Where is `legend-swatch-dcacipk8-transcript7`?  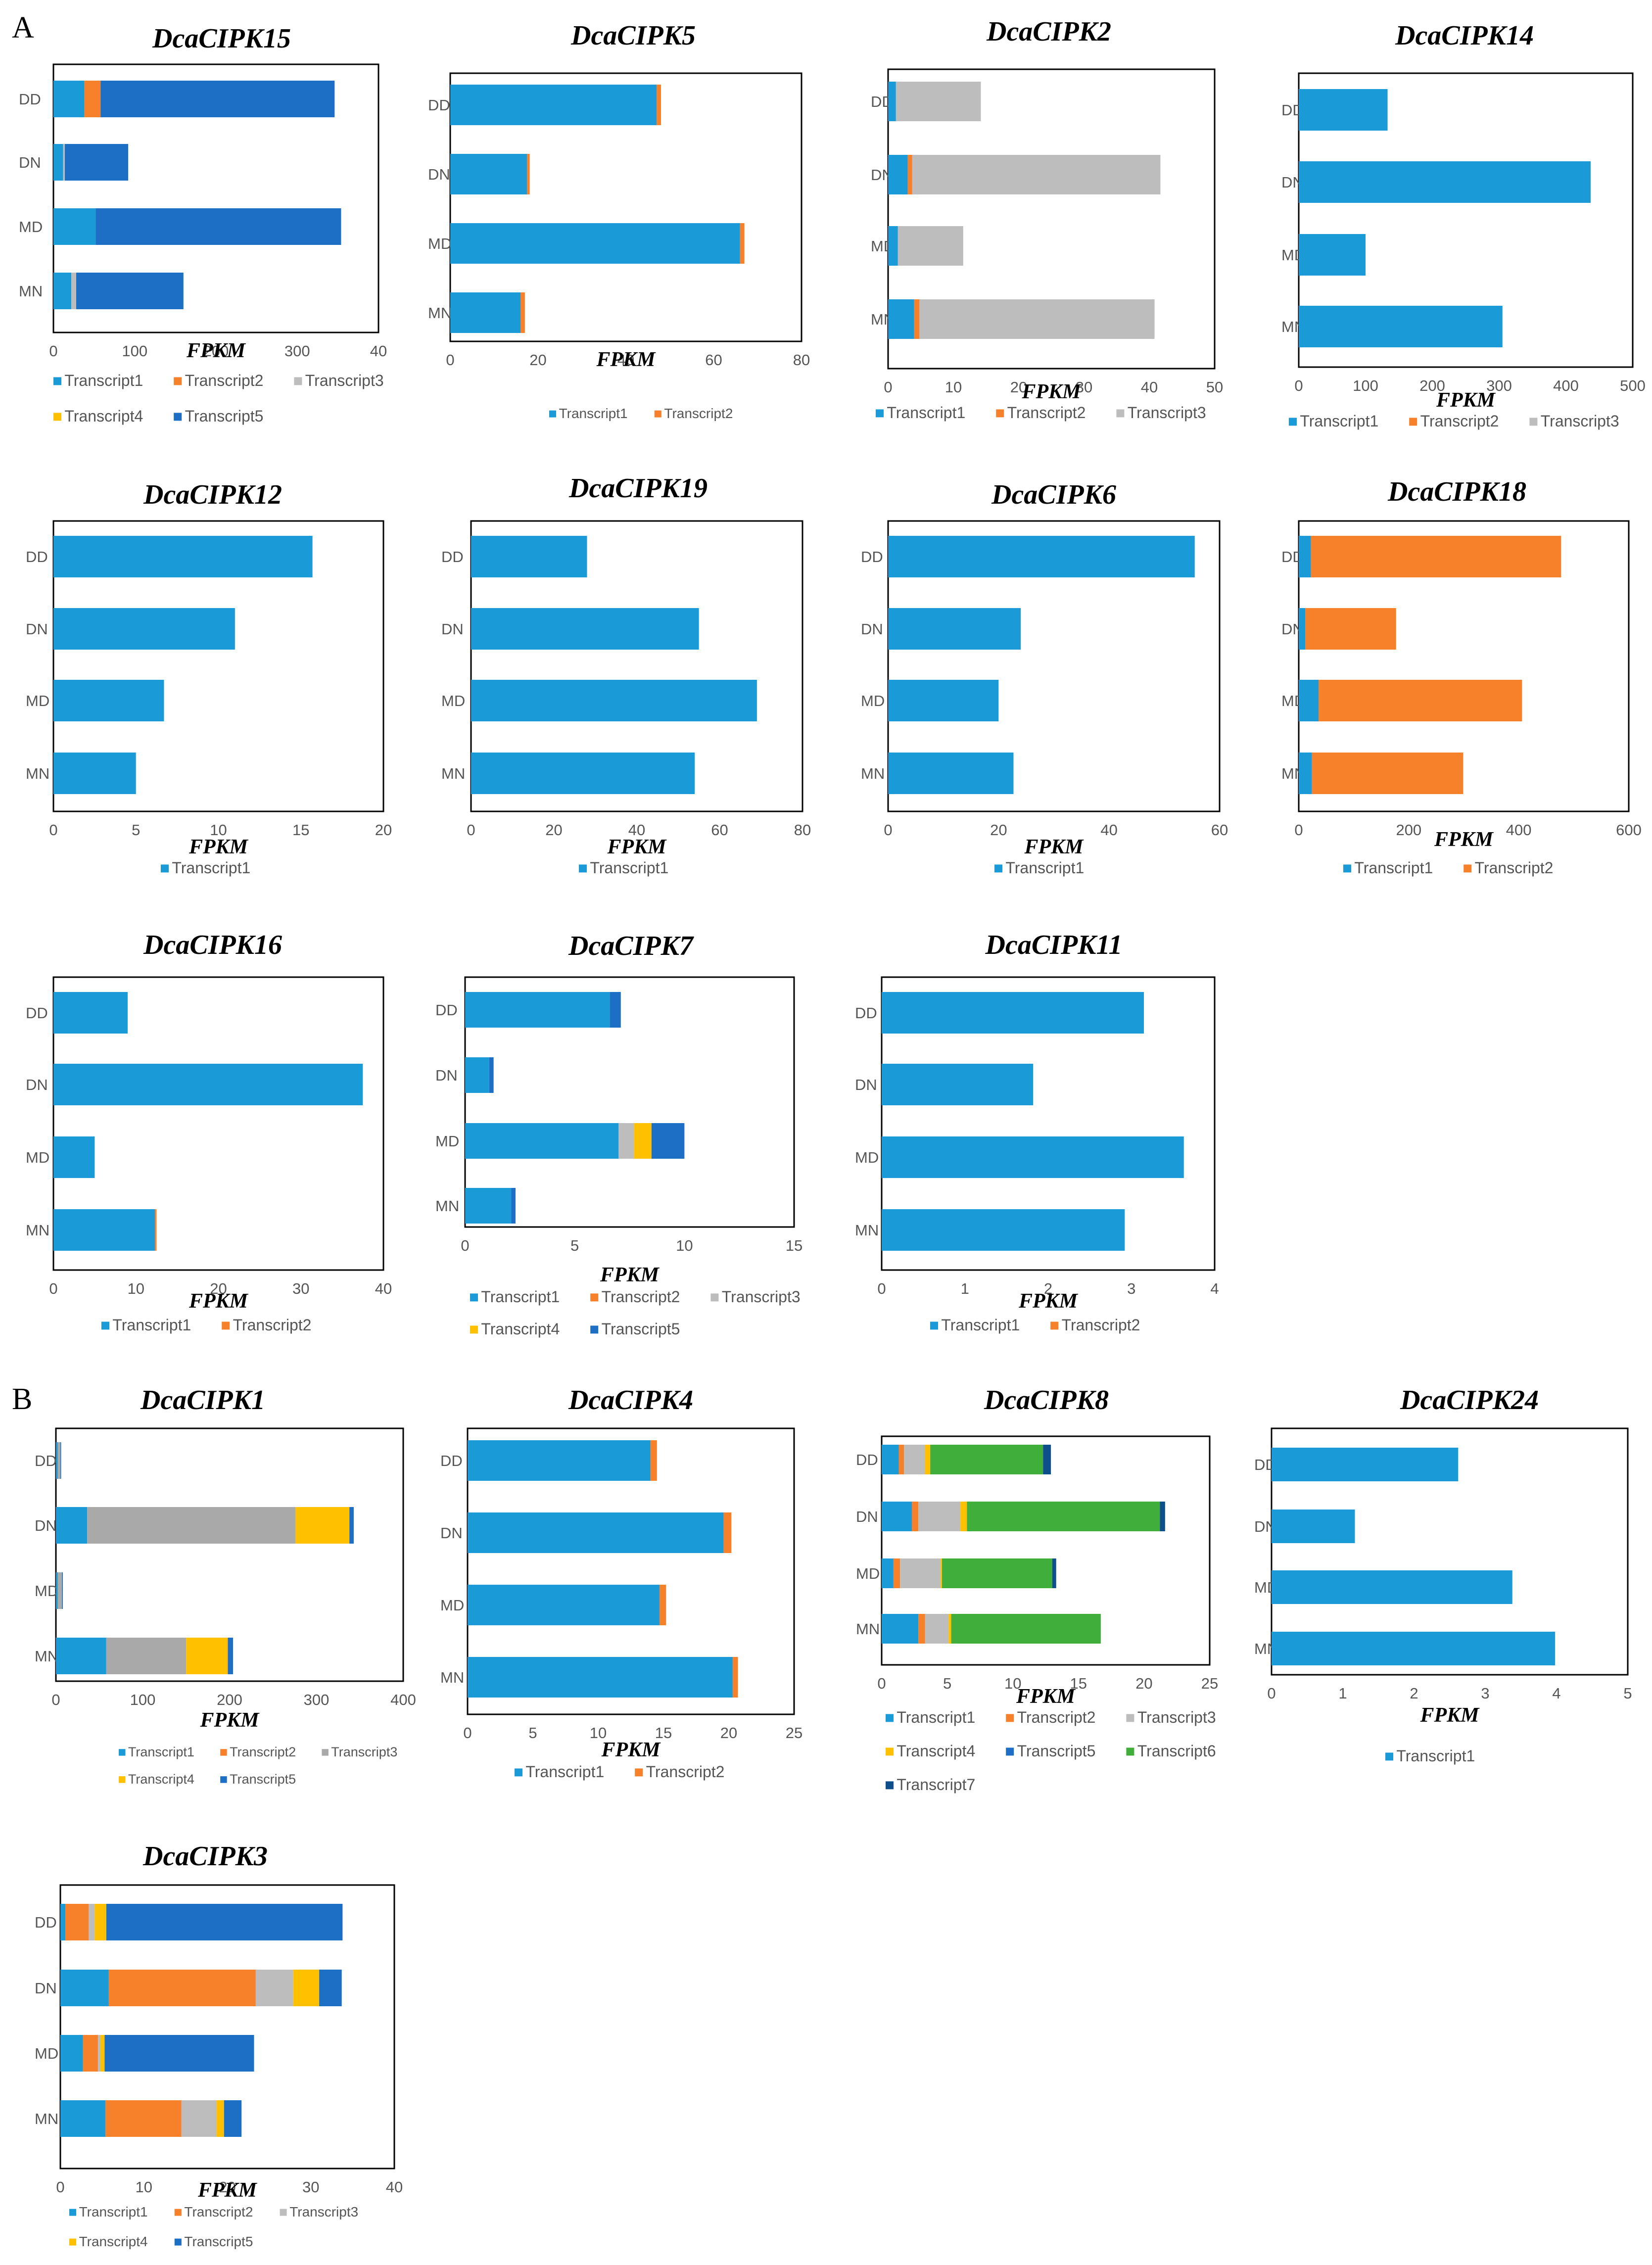
legend-swatch-dcacipk8-transcript7 is located at coordinates (890, 1785).